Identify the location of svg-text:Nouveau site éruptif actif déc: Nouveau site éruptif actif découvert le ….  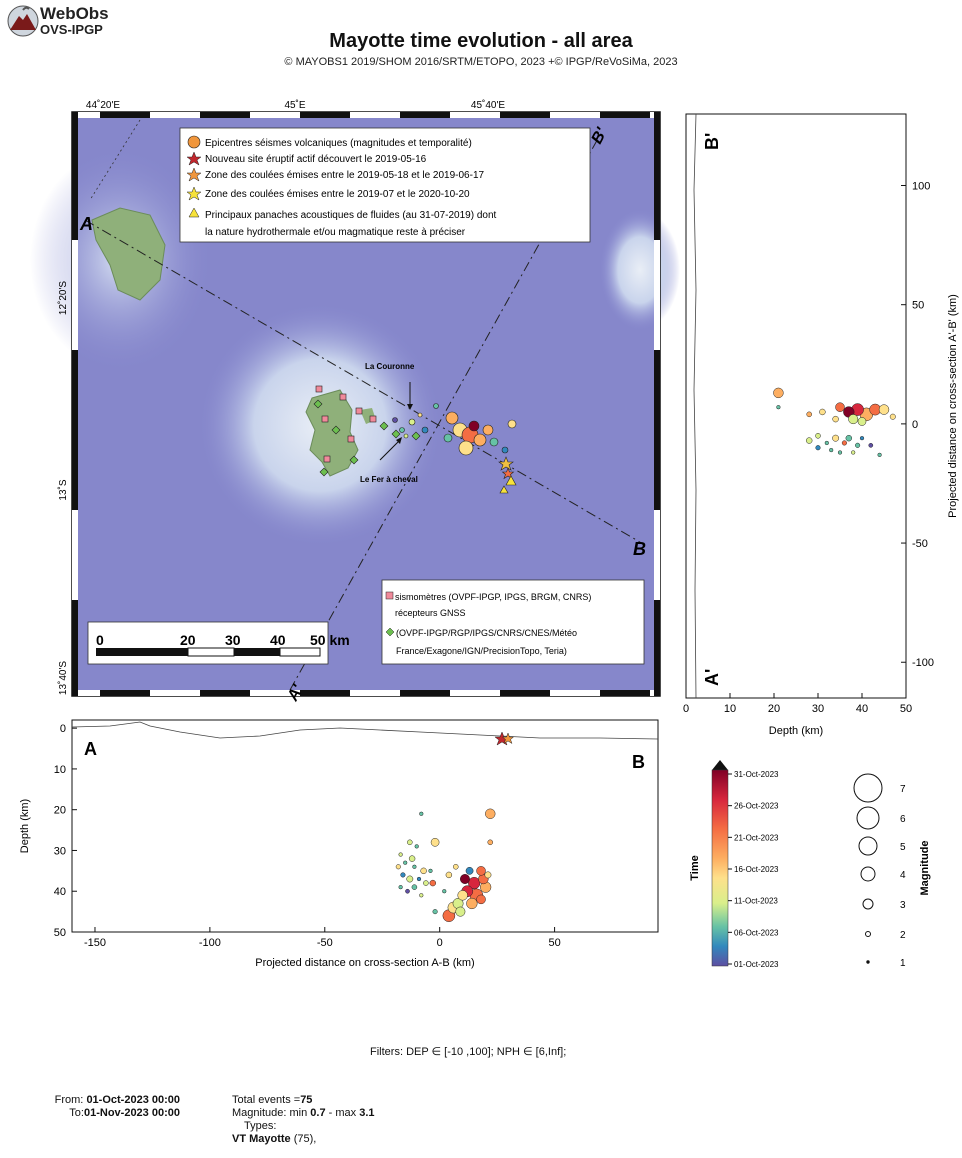
(316, 159).